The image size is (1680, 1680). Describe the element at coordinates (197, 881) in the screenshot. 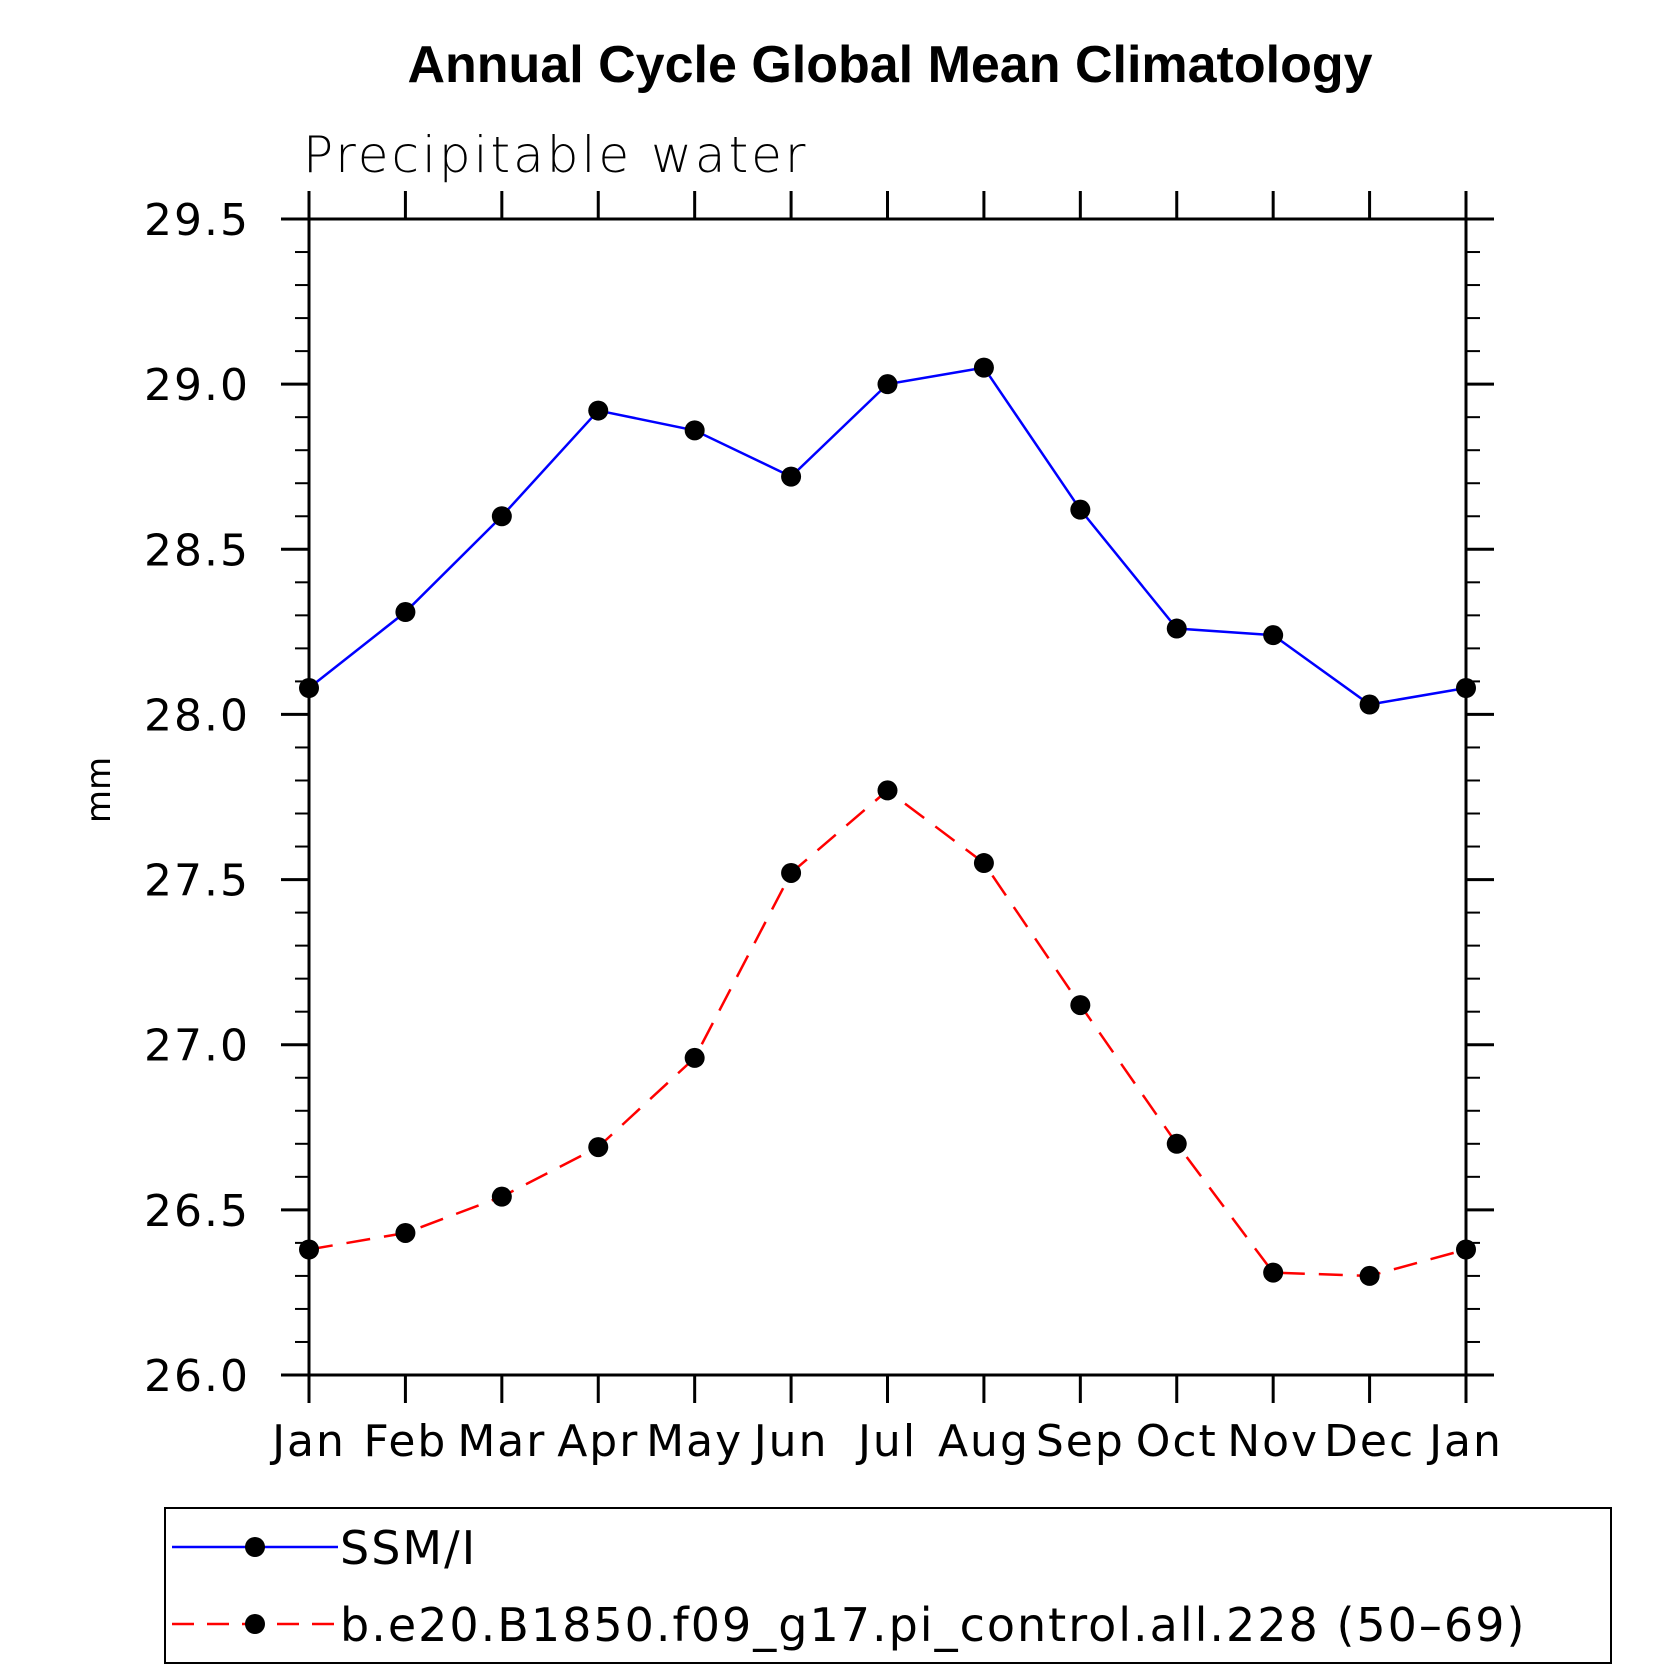

I see `y-tick-label: 27.5` at that location.